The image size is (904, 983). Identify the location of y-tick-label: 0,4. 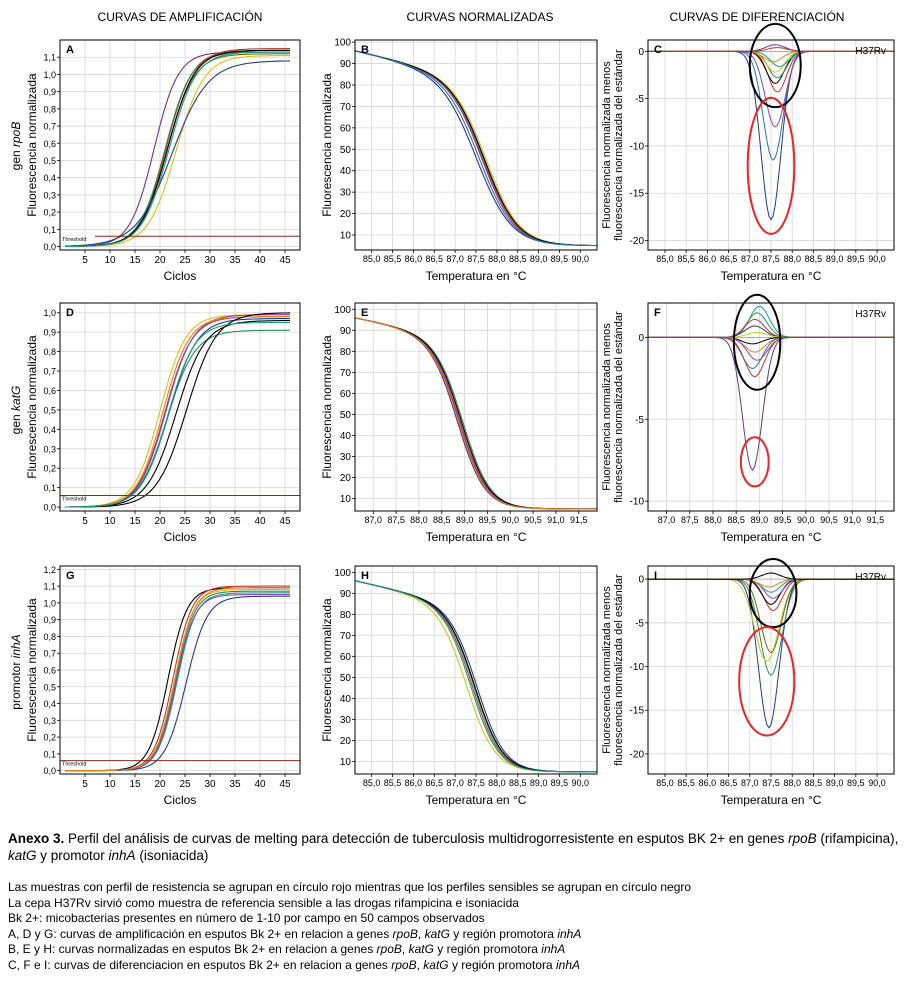
(49, 430).